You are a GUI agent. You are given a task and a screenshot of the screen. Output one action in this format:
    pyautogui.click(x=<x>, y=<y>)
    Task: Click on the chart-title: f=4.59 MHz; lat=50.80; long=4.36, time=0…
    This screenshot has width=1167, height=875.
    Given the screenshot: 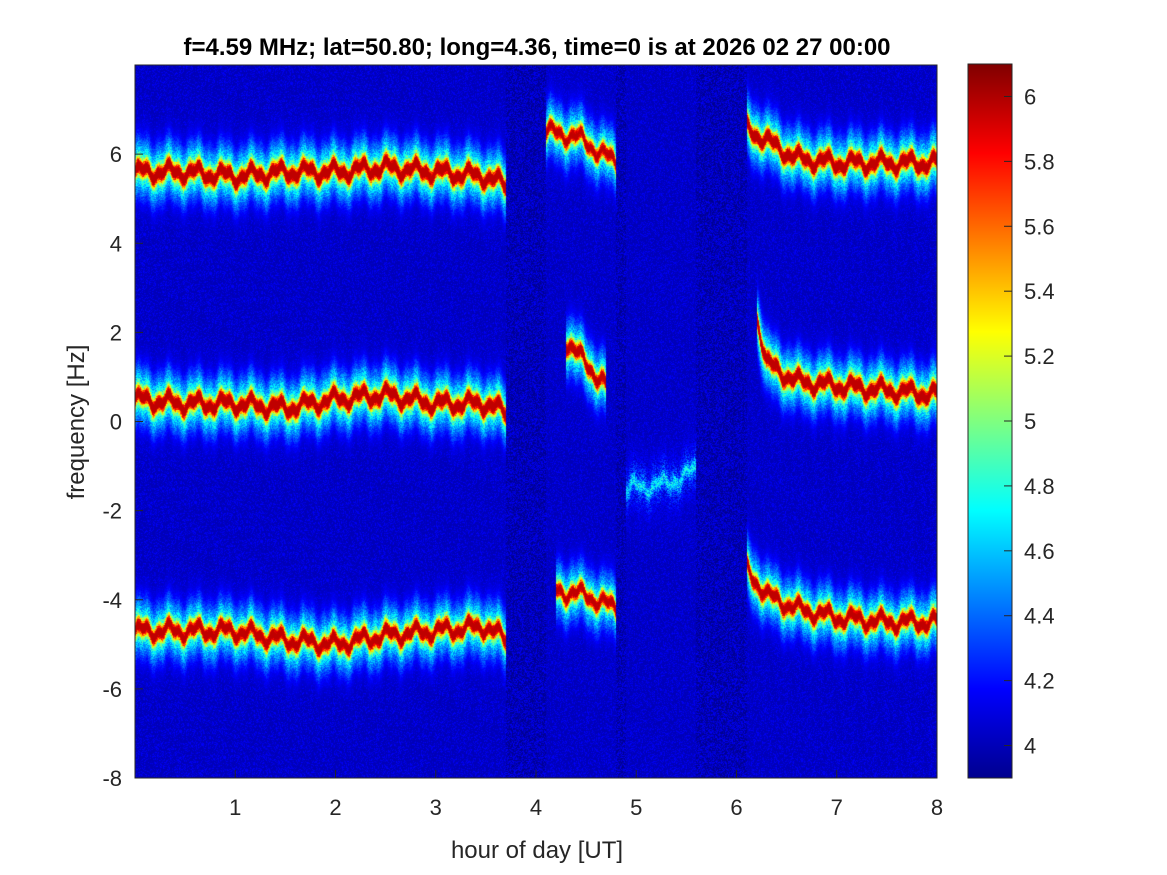 What is the action you would take?
    pyautogui.click(x=536, y=47)
    